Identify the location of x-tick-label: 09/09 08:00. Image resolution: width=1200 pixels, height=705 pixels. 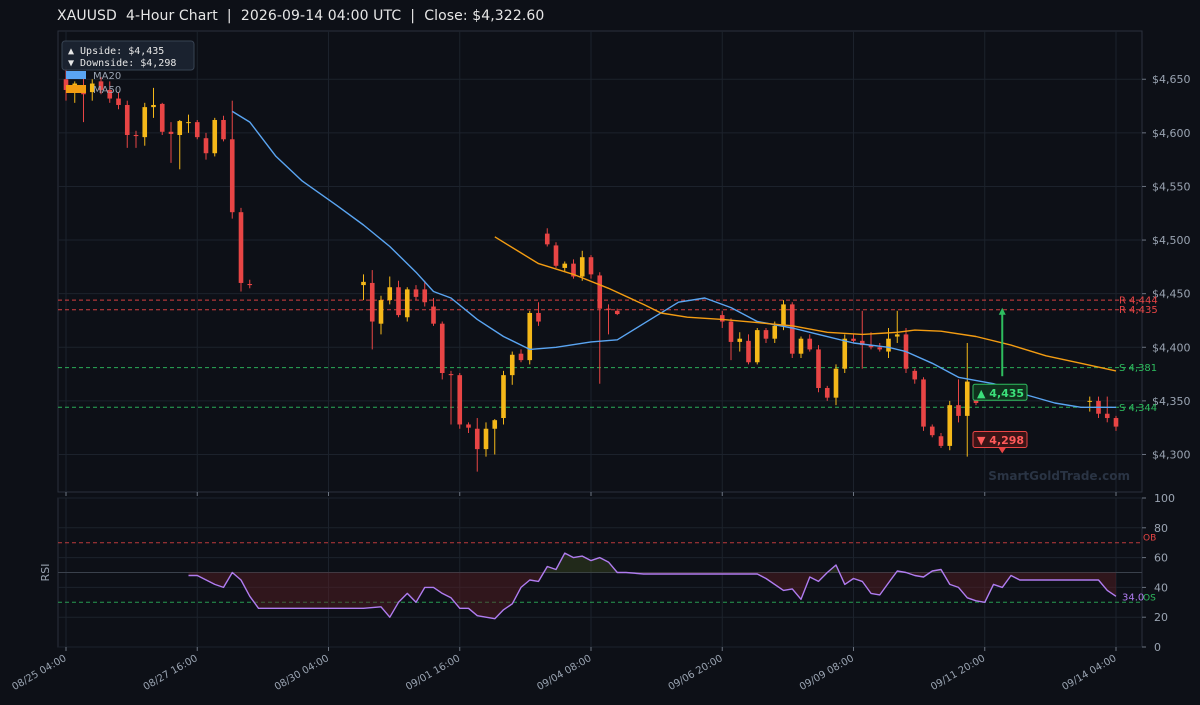
(827, 673).